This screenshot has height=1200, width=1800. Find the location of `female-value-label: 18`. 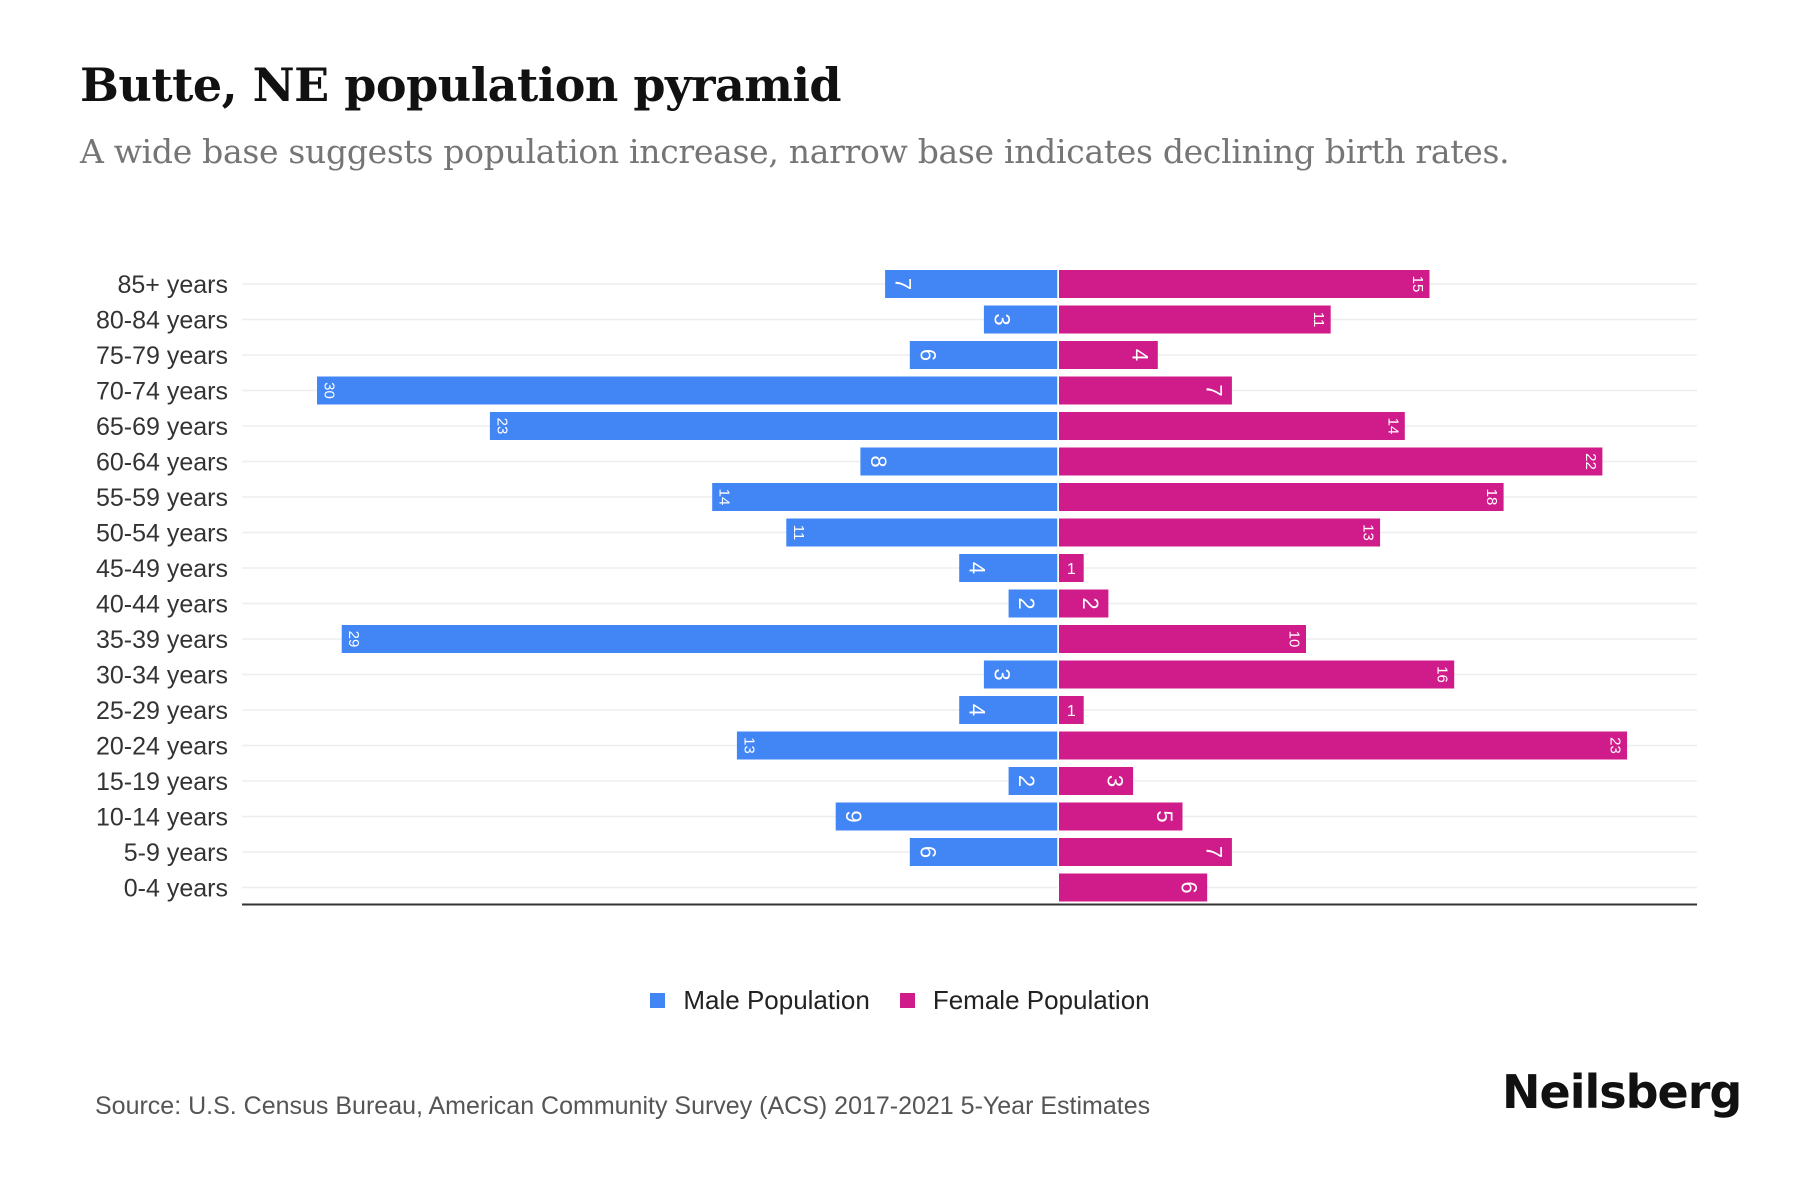

female-value-label: 18 is located at coordinates (1491, 497).